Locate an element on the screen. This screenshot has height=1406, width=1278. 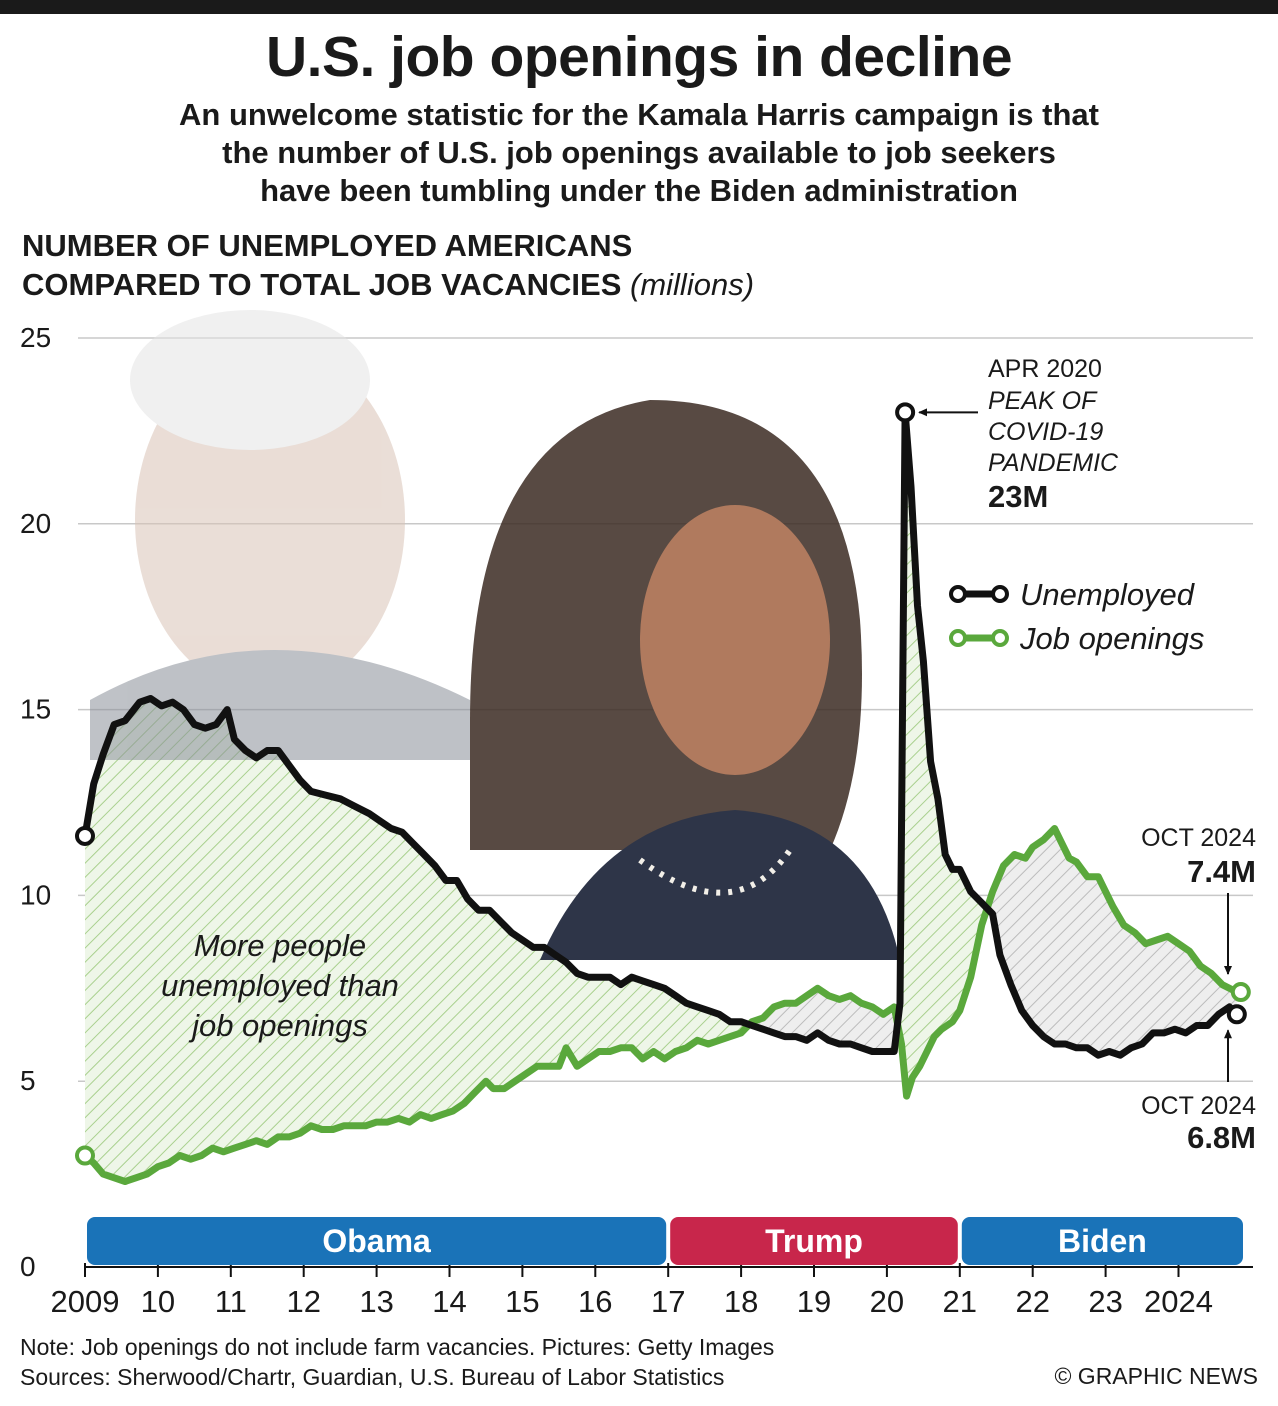
presidency-label: Biden is located at coordinates (1102, 1241).